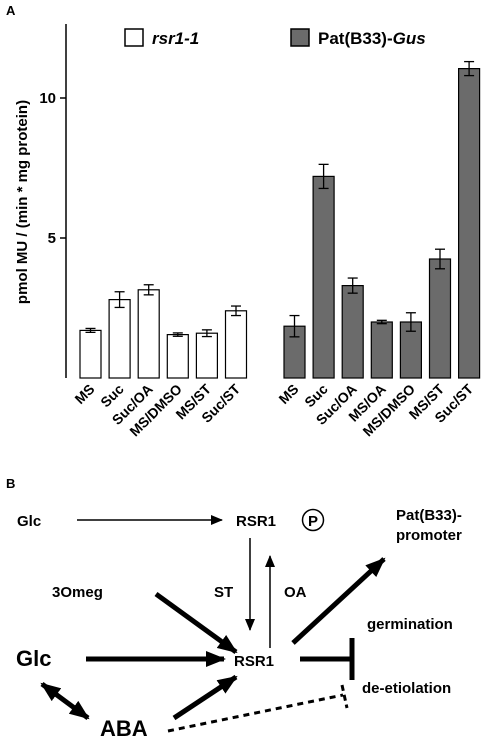 The image size is (490, 744). Describe the element at coordinates (254, 661) in the screenshot. I see `rsr1-center-label: RSR1` at that location.